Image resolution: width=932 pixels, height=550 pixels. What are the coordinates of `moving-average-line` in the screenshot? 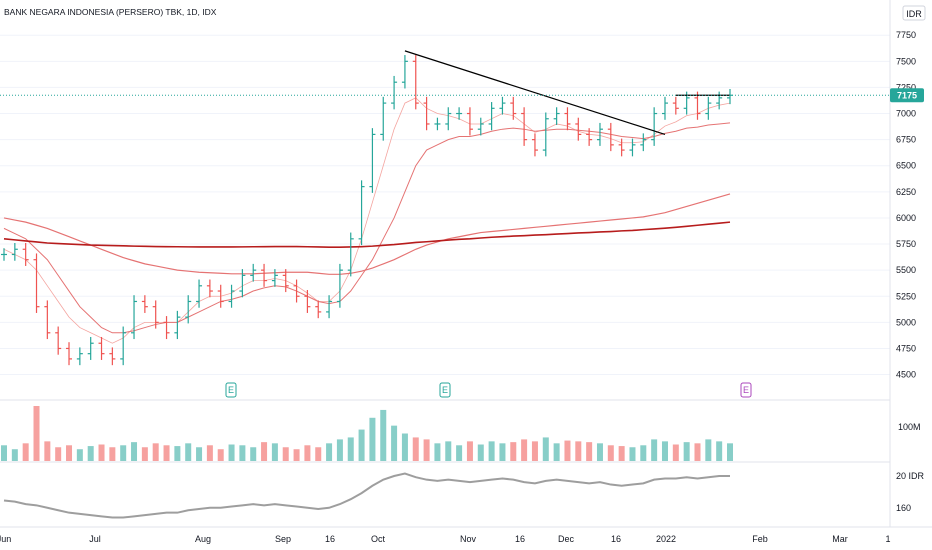 It's located at (367, 234).